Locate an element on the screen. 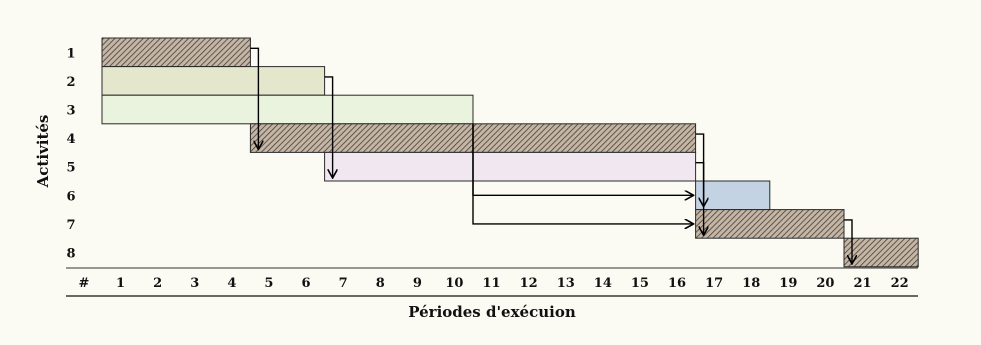 The height and width of the screenshot is (345, 981). period-label-15: 15 is located at coordinates (640, 283).